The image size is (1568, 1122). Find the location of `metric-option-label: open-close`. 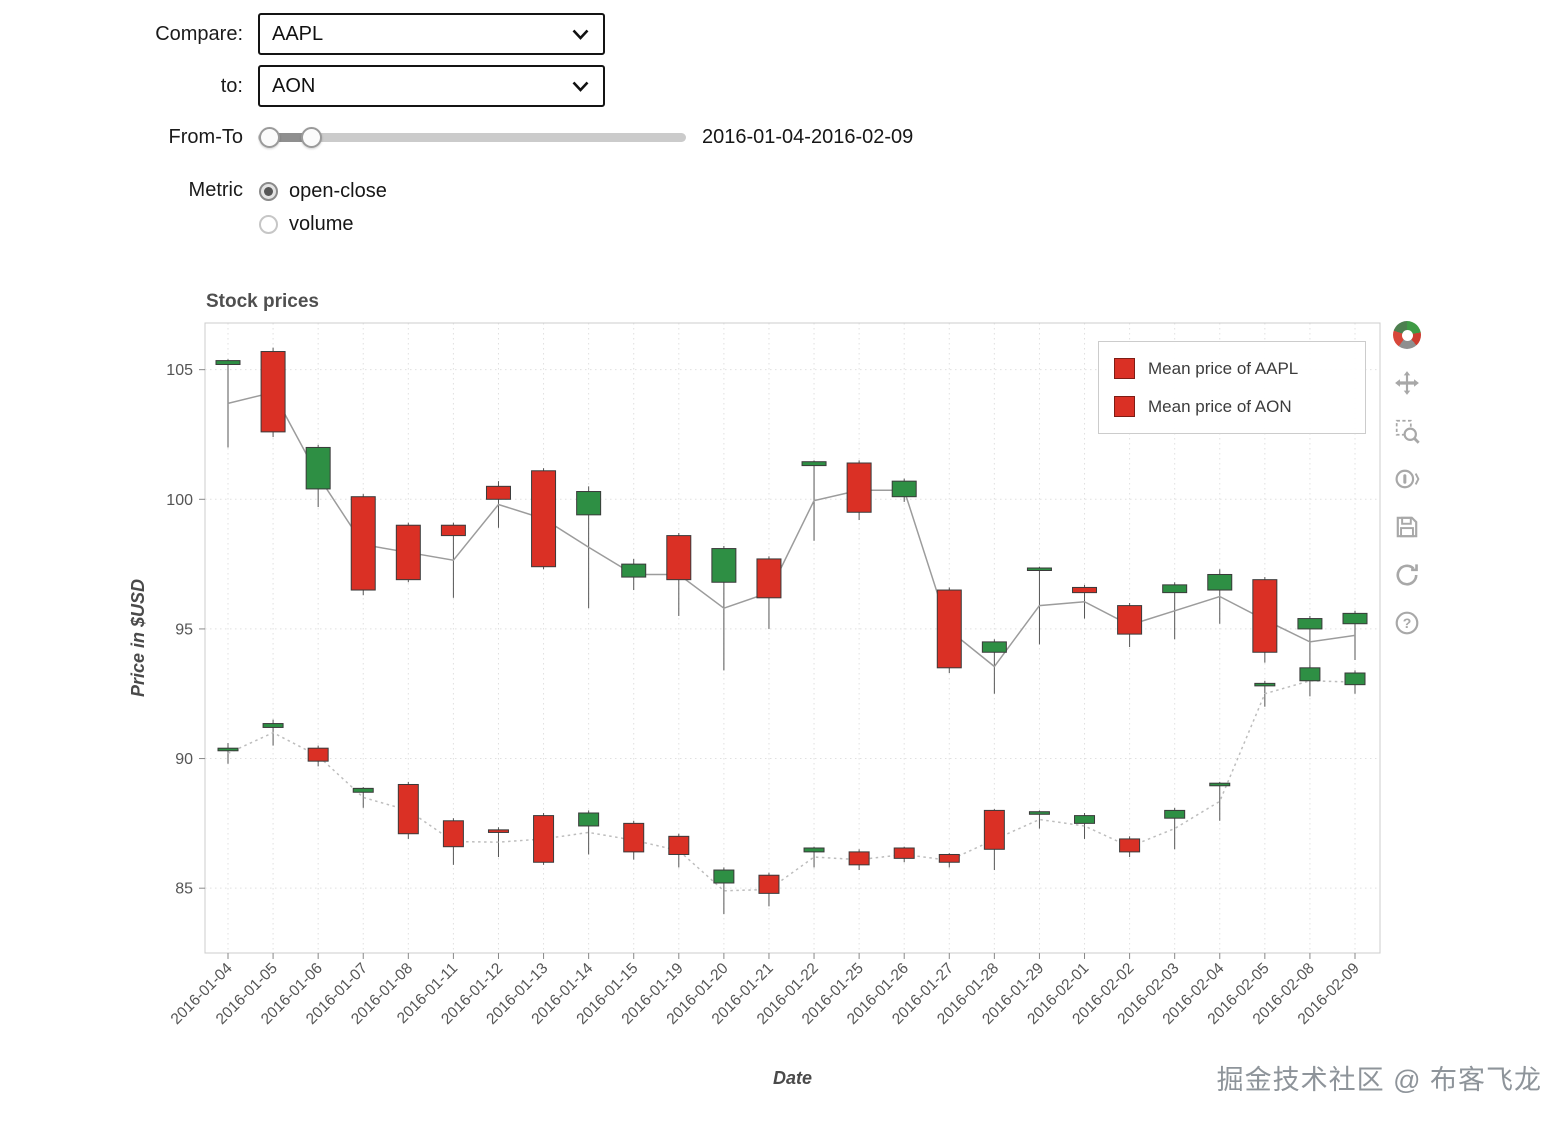

metric-option-label: open-close is located at coordinates (338, 190).